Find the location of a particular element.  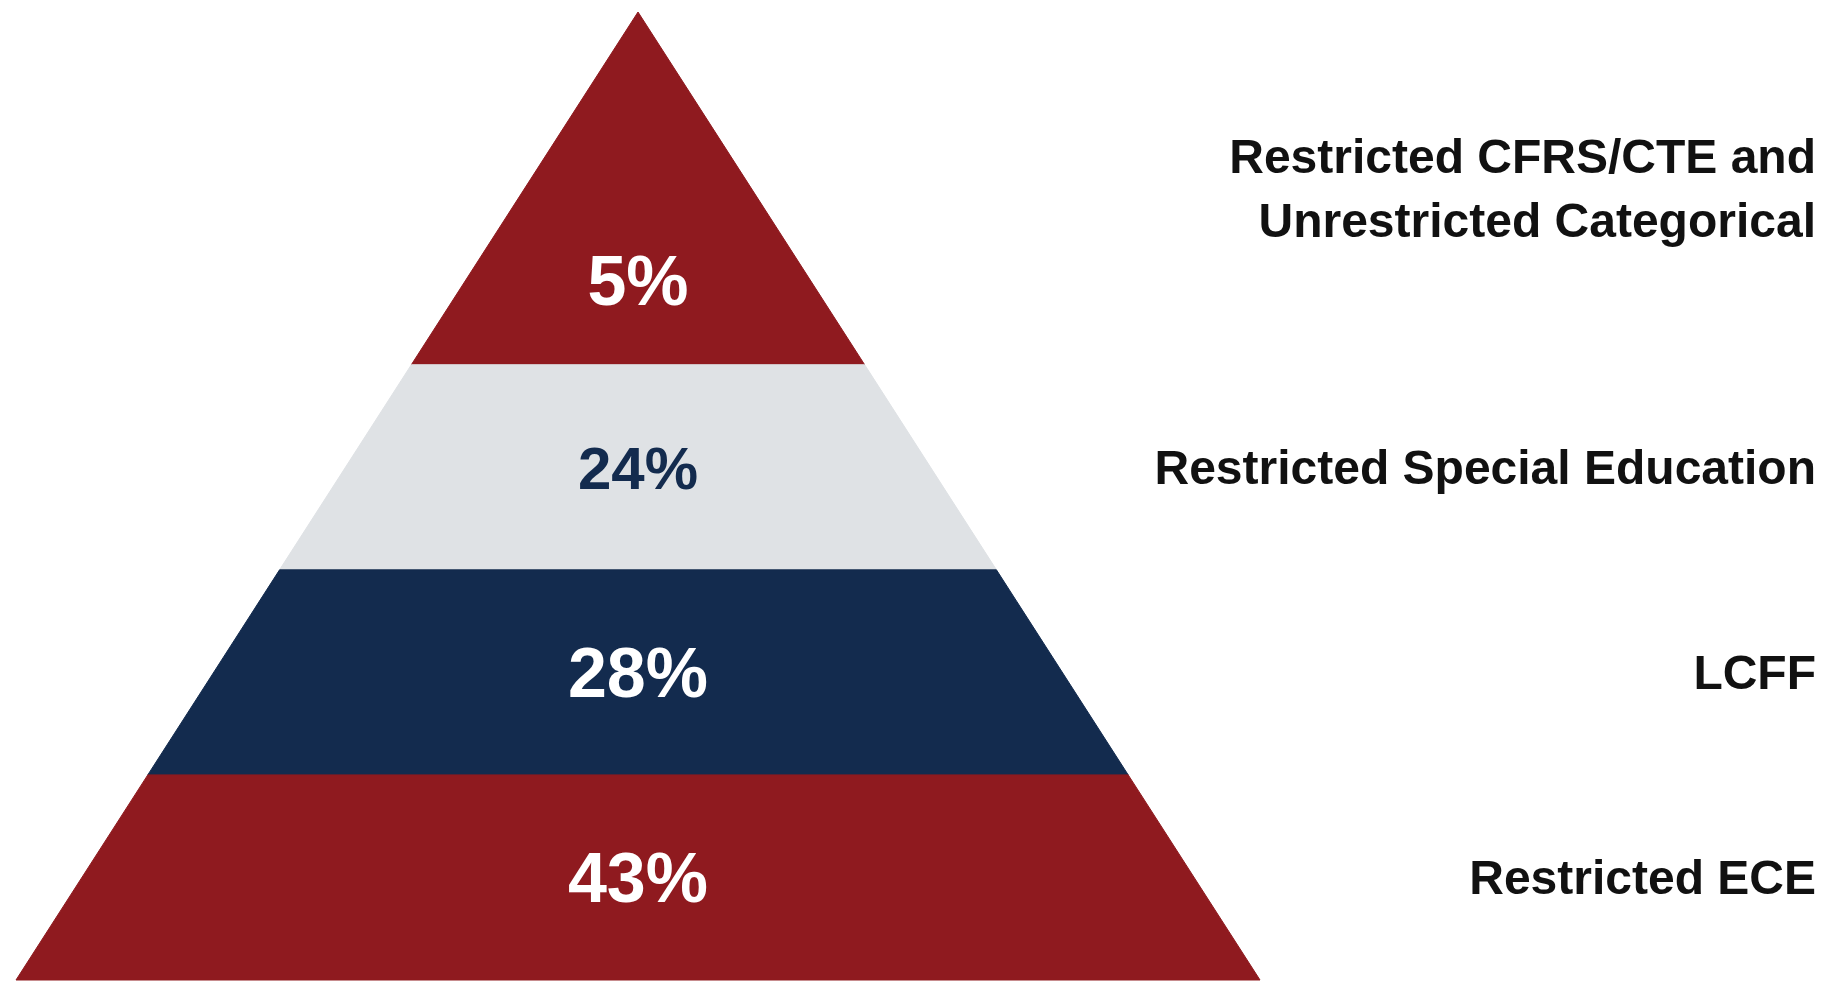

category-label: LCFF is located at coordinates (1754, 672).